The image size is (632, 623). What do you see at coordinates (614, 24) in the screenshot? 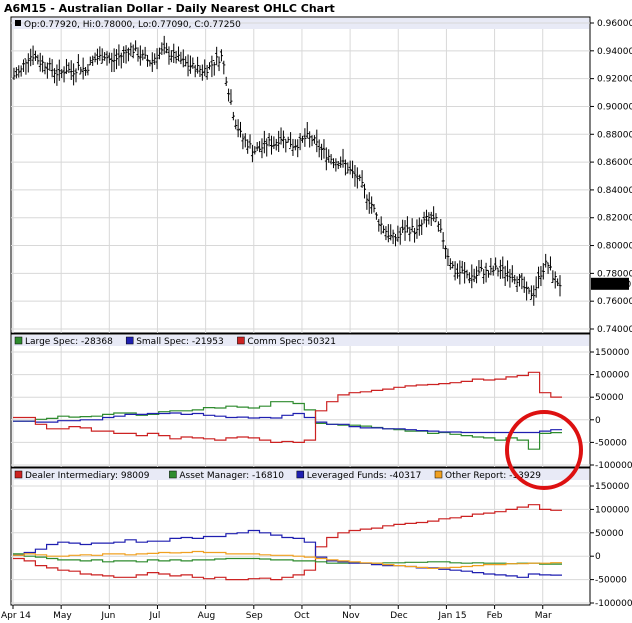
I see `y-tick-label: 0.96000` at bounding box center [614, 24].